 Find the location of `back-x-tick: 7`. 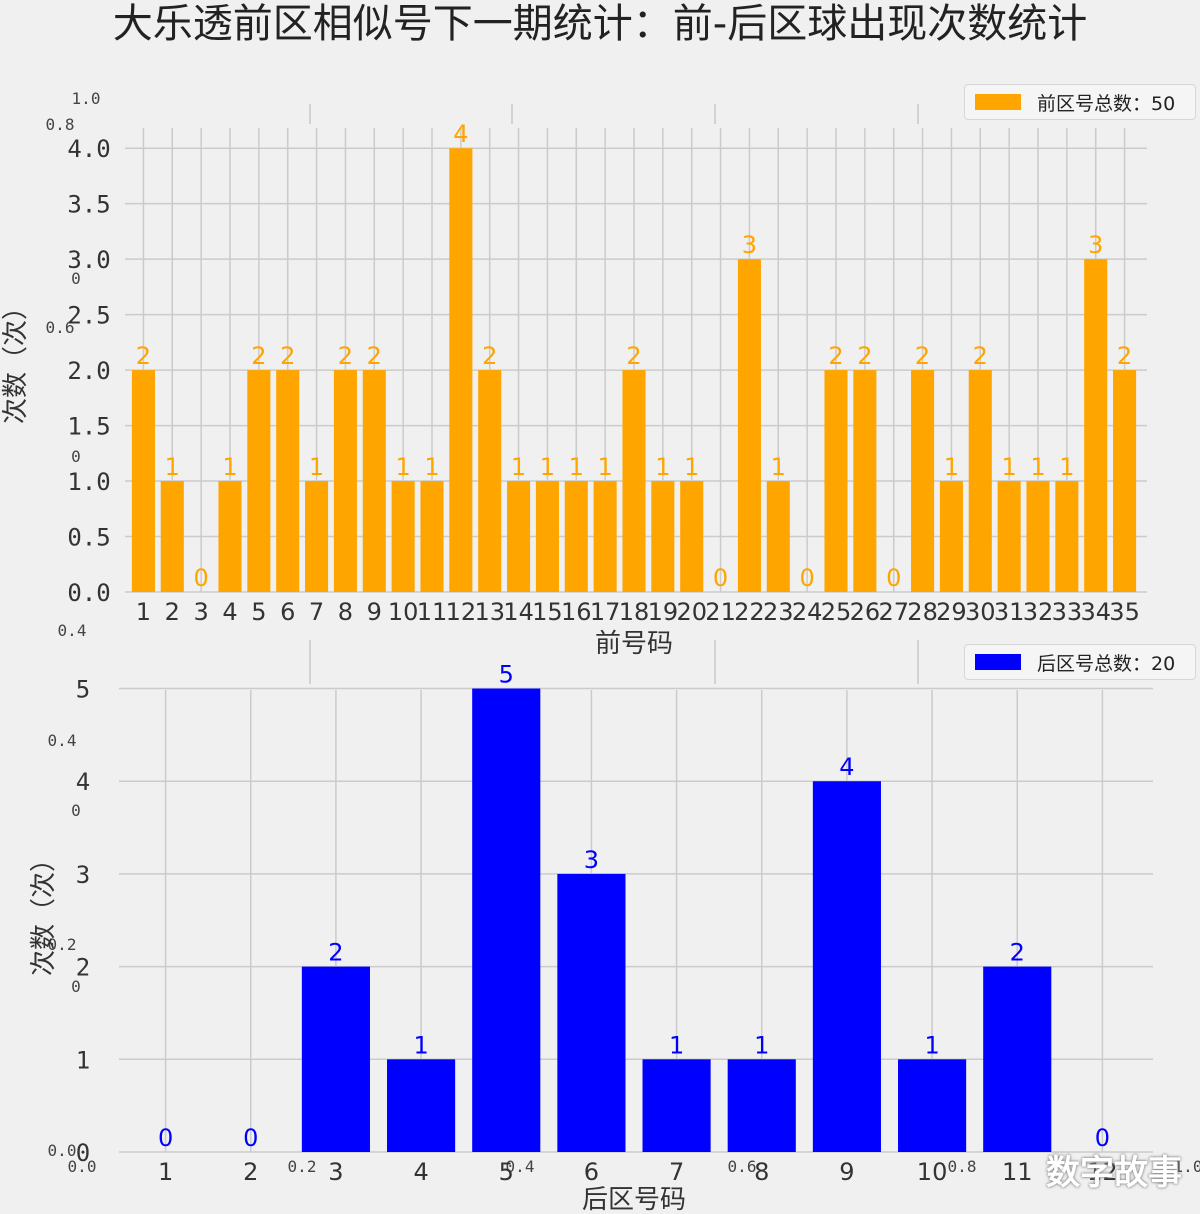

back-x-tick: 7 is located at coordinates (676, 1172).